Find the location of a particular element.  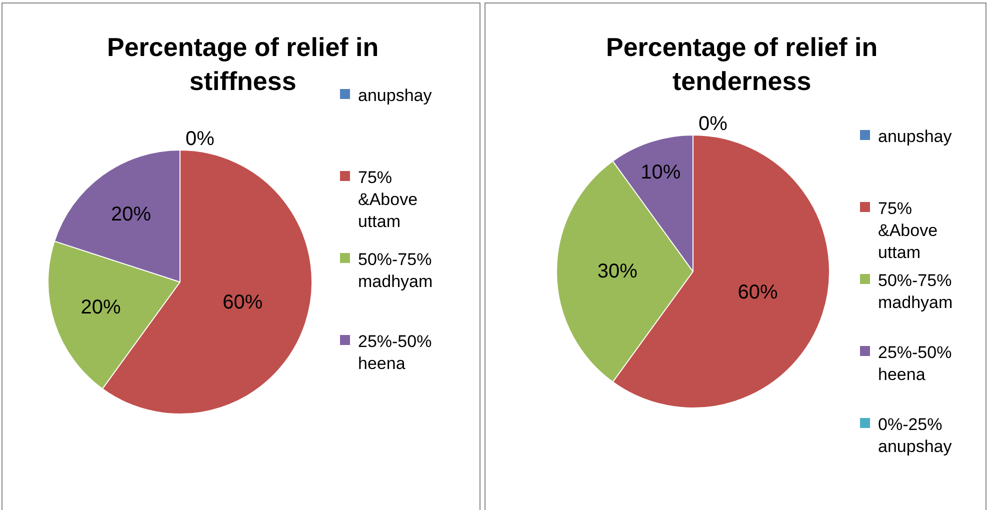

legend-label: anupshay is located at coordinates (915, 136).